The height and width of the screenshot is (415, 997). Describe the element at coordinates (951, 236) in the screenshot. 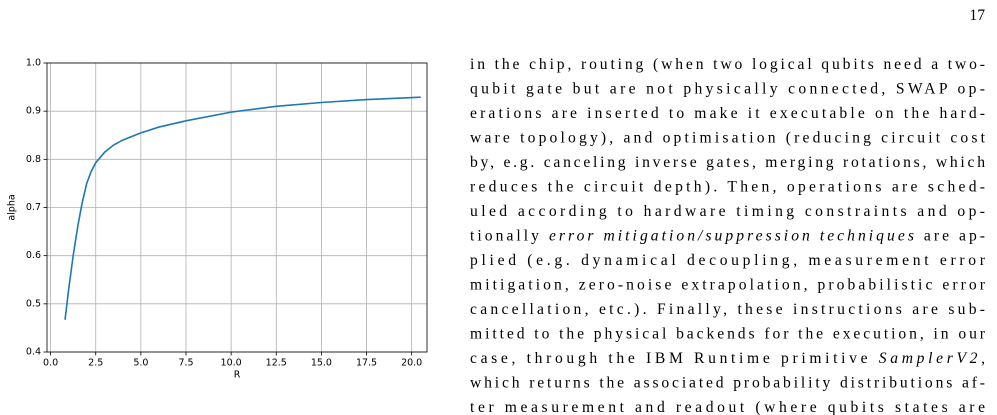

I see `text-run: are ap-` at that location.